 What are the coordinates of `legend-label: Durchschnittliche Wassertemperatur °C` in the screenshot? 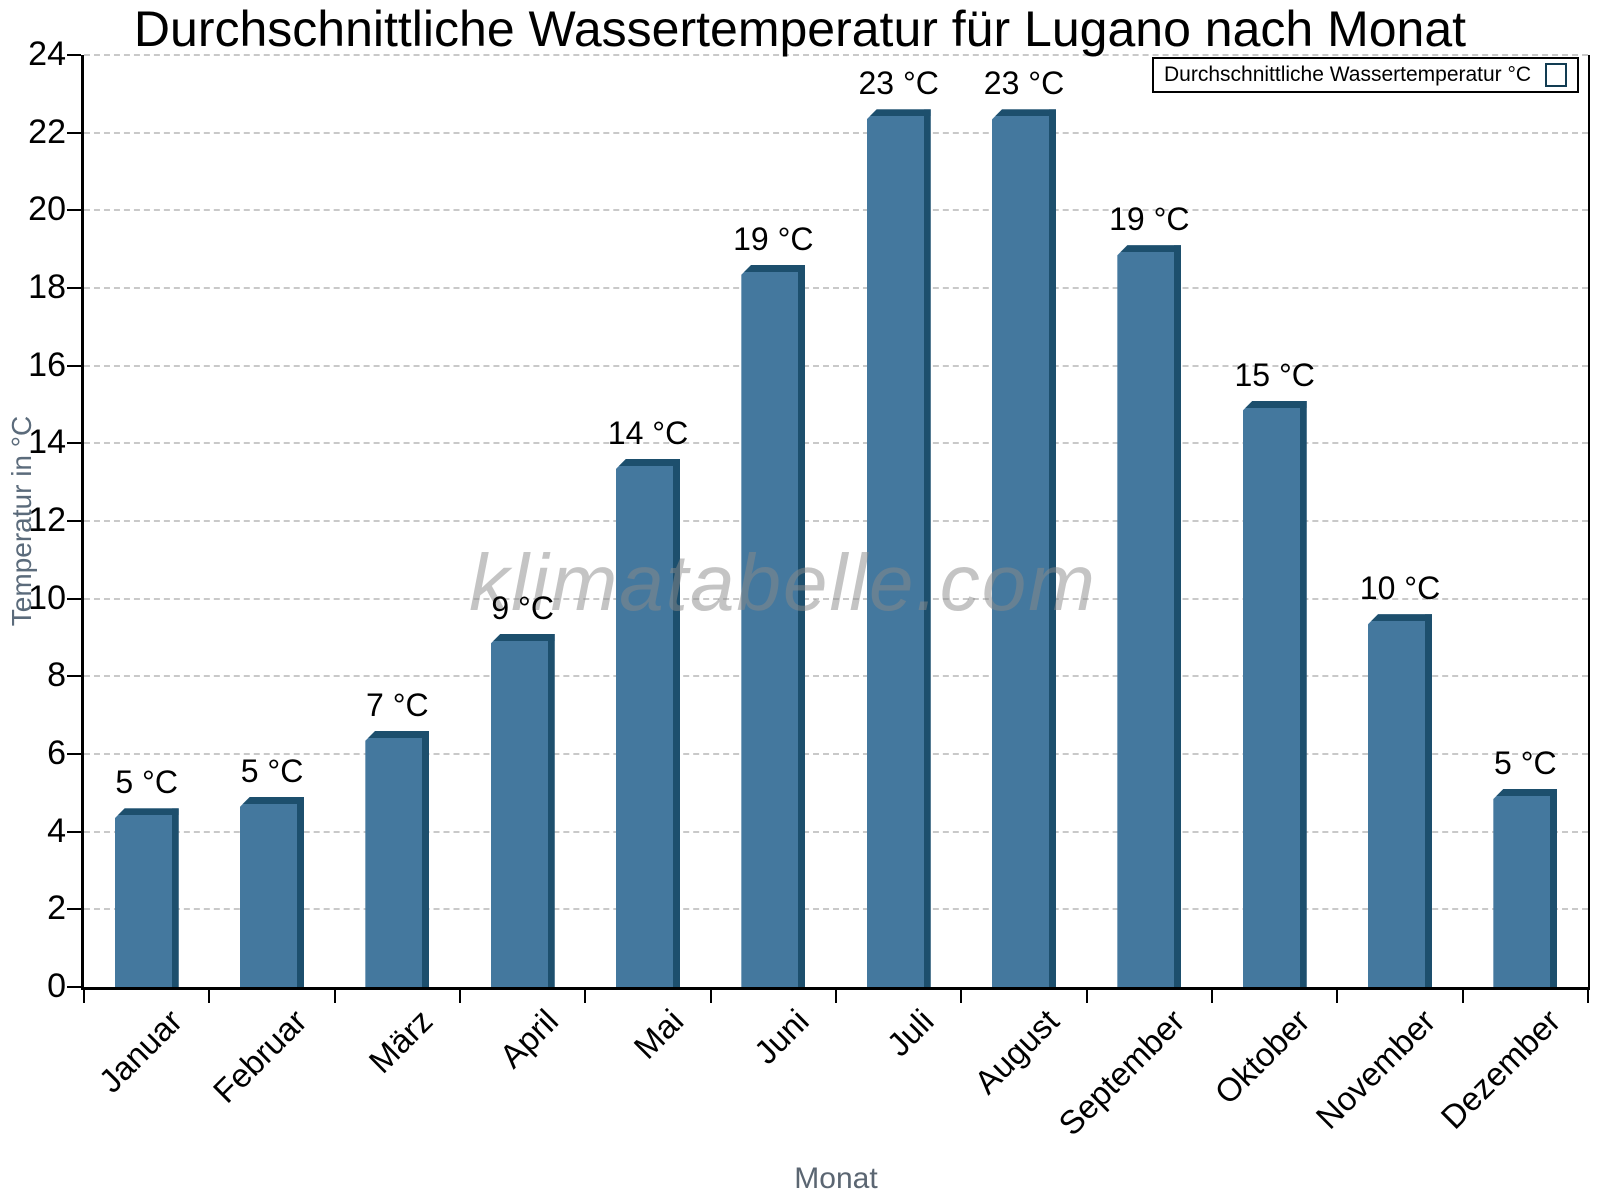 It's located at (1348, 74).